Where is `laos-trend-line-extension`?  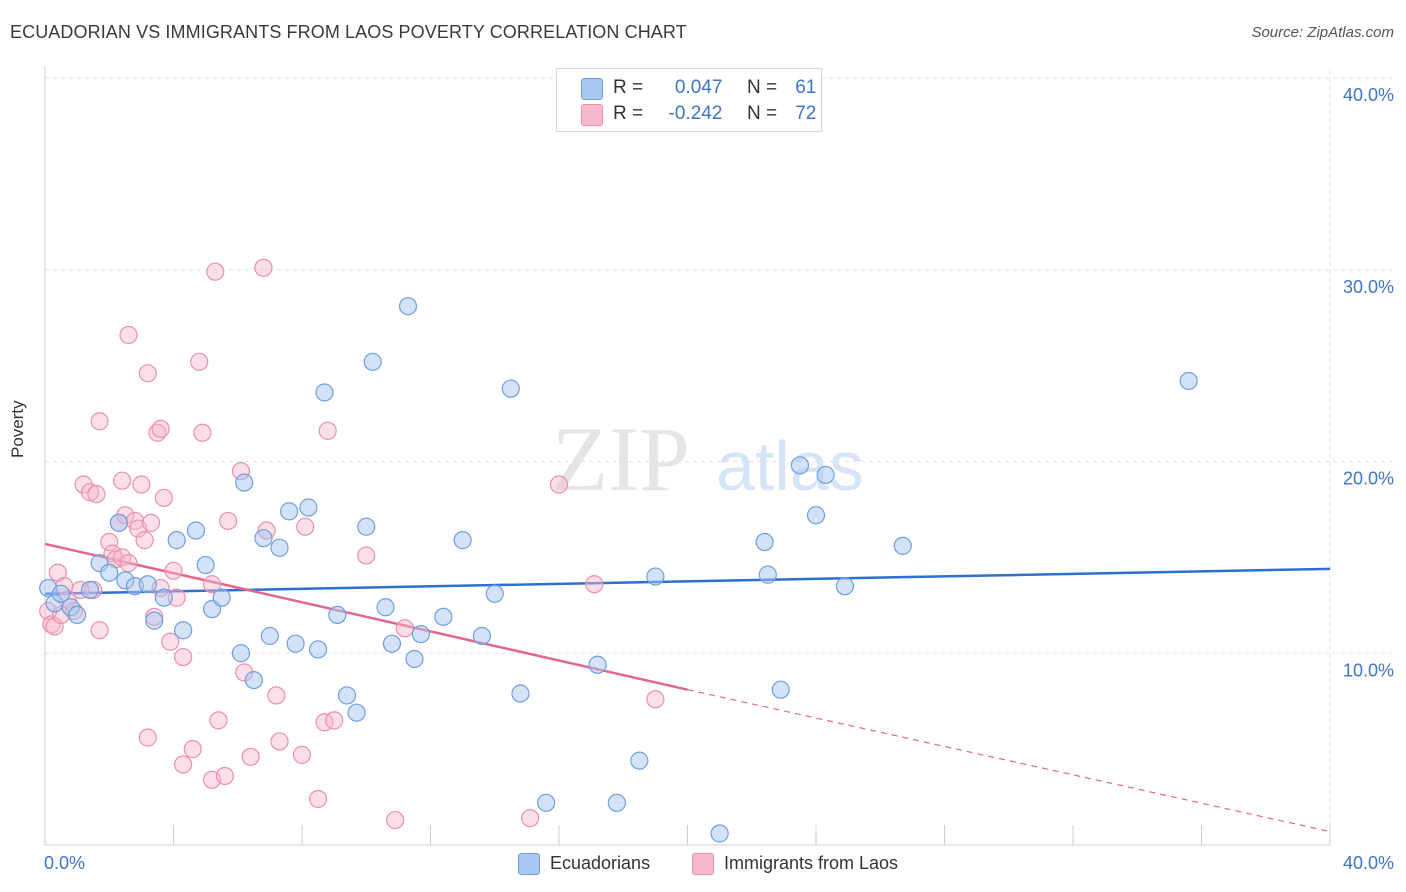 laos-trend-line-extension is located at coordinates (1009, 761).